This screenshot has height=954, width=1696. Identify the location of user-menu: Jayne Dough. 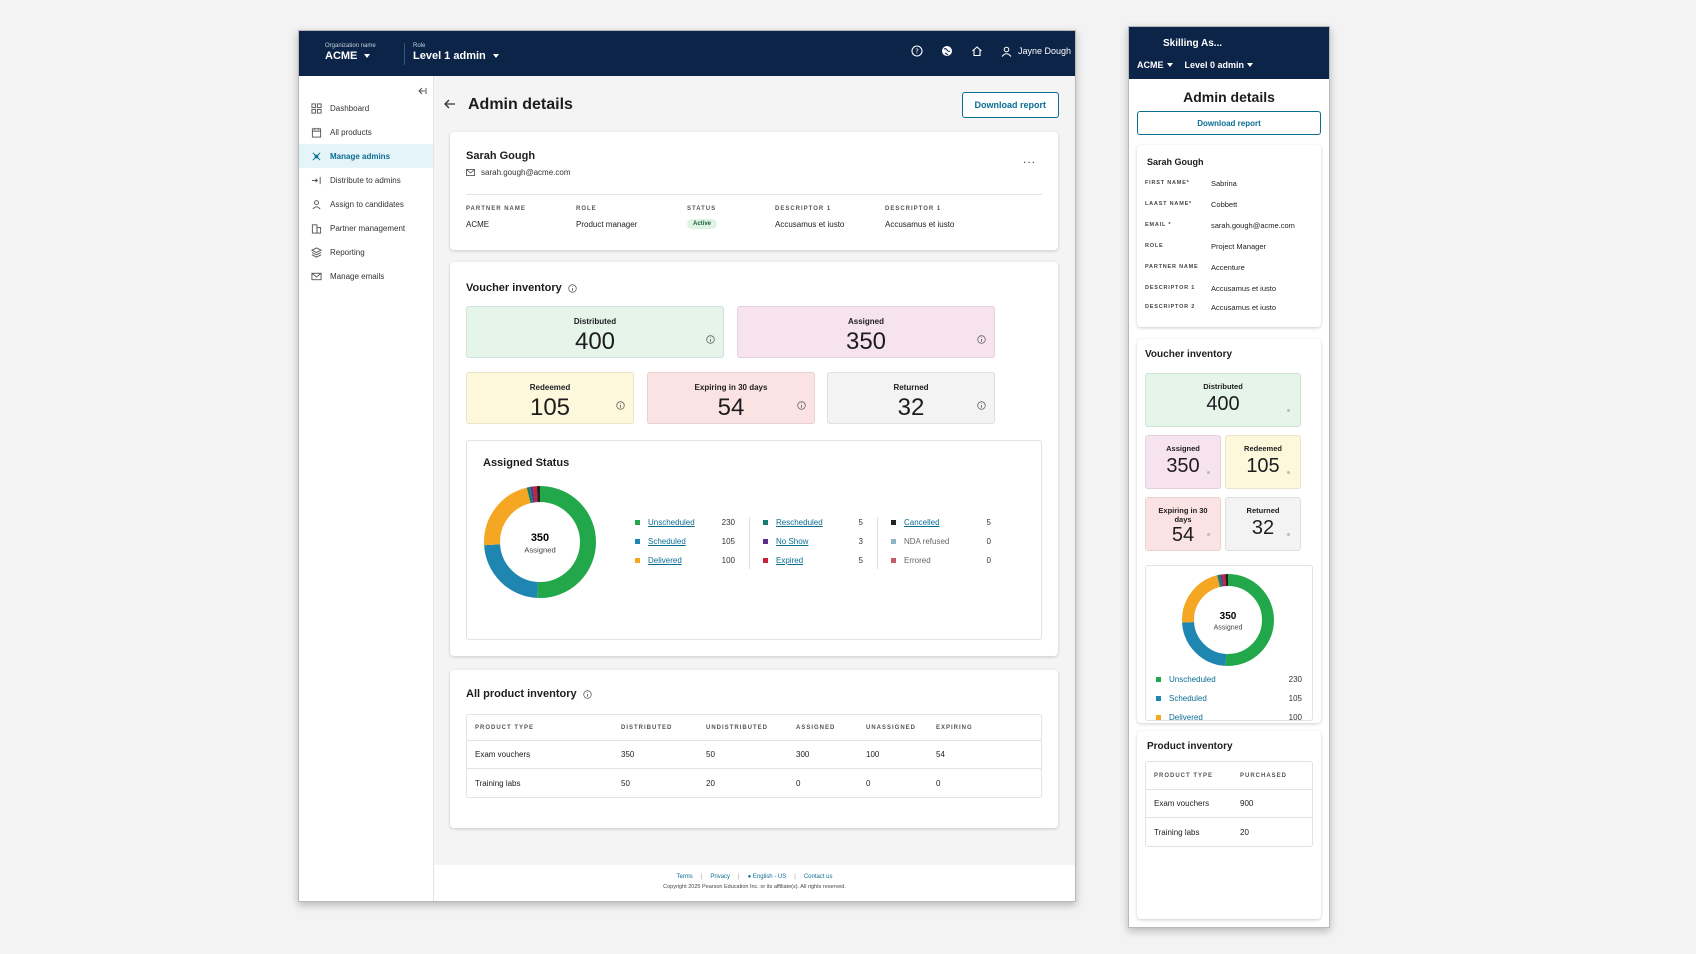
(1036, 51).